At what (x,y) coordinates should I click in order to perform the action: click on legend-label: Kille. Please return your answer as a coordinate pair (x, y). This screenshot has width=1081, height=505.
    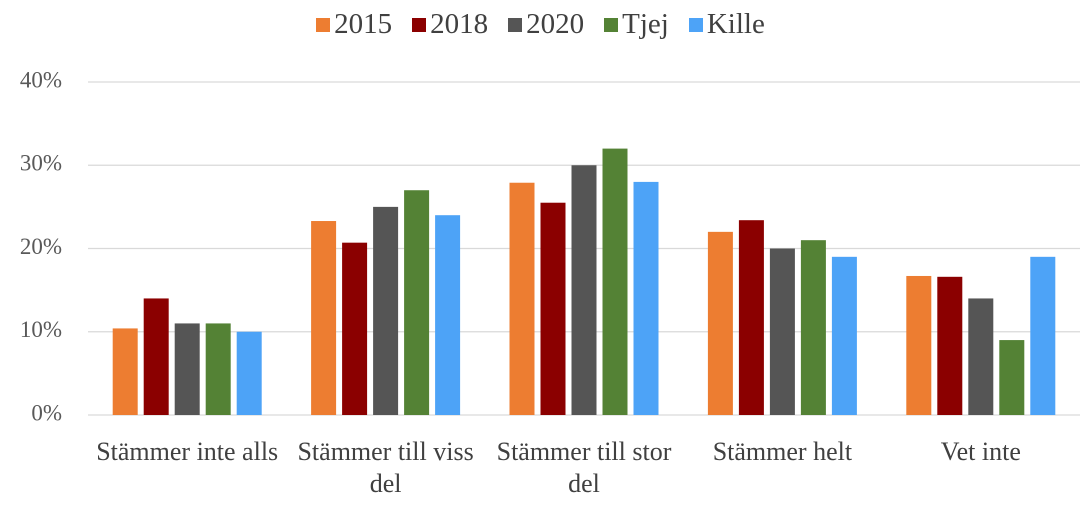
    Looking at the image, I should click on (735, 24).